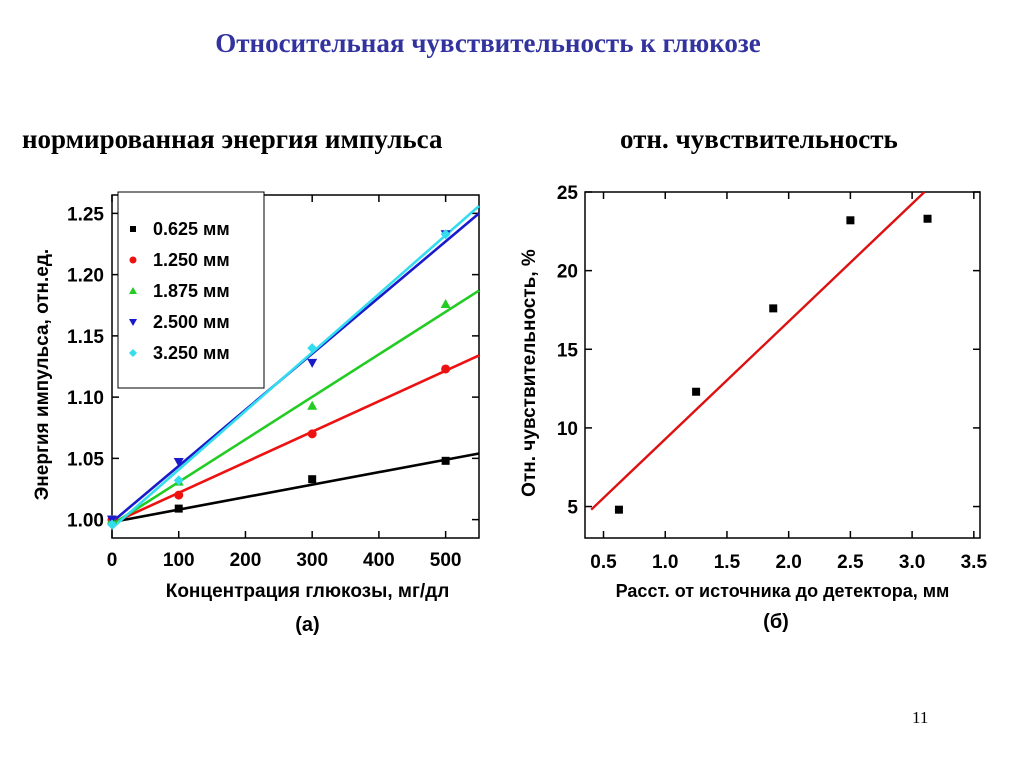  What do you see at coordinates (572, 508) in the screenshot?
I see `y-tick-label: 5` at bounding box center [572, 508].